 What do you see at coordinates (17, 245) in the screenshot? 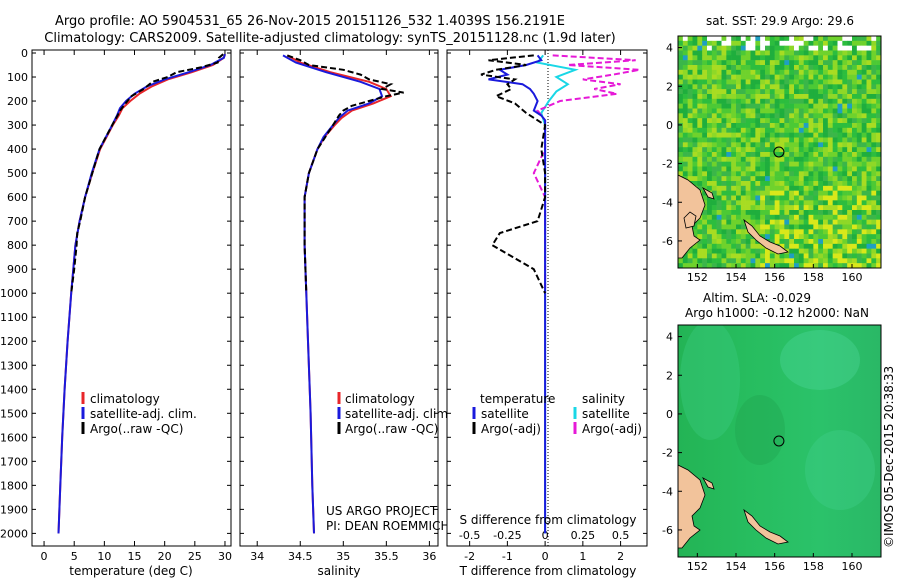
I see `depth-tick-label: 800` at bounding box center [17, 245].